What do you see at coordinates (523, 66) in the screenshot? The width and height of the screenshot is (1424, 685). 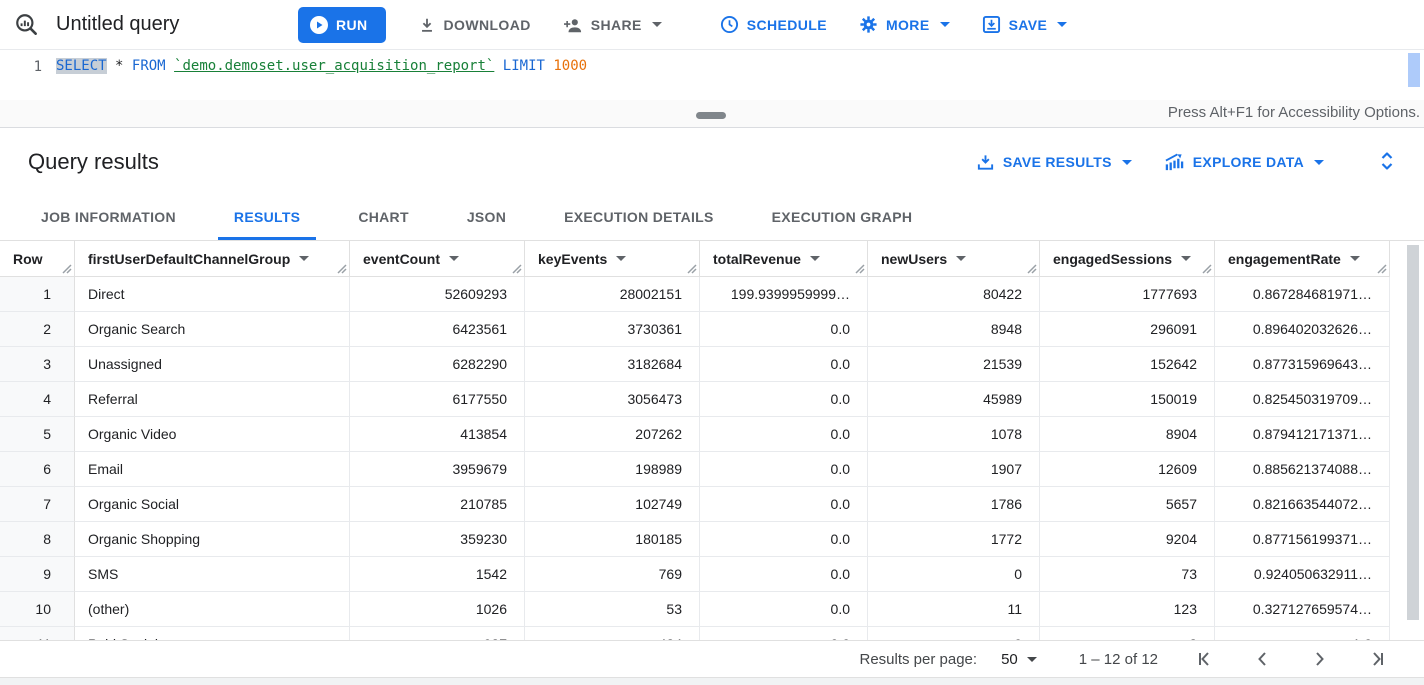 I see `sql-keyword-limit: LIMIT` at bounding box center [523, 66].